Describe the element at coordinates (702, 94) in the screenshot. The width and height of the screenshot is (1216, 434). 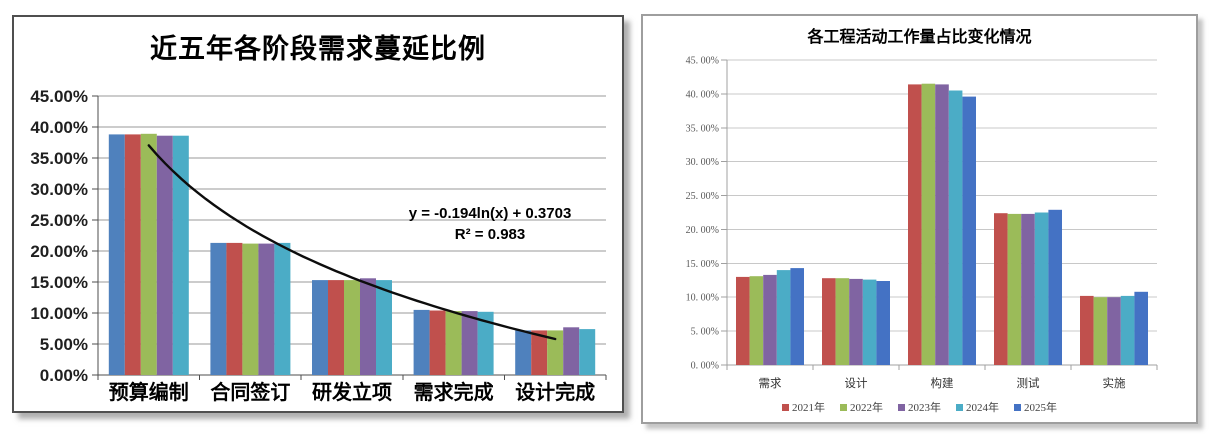
I see `y-tick-label: 40. 00%` at that location.